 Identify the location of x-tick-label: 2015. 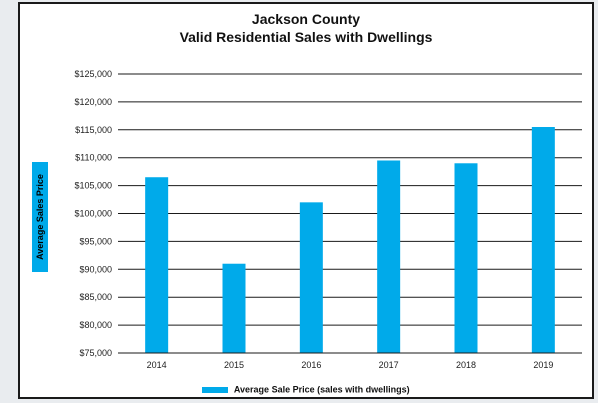
(234, 365).